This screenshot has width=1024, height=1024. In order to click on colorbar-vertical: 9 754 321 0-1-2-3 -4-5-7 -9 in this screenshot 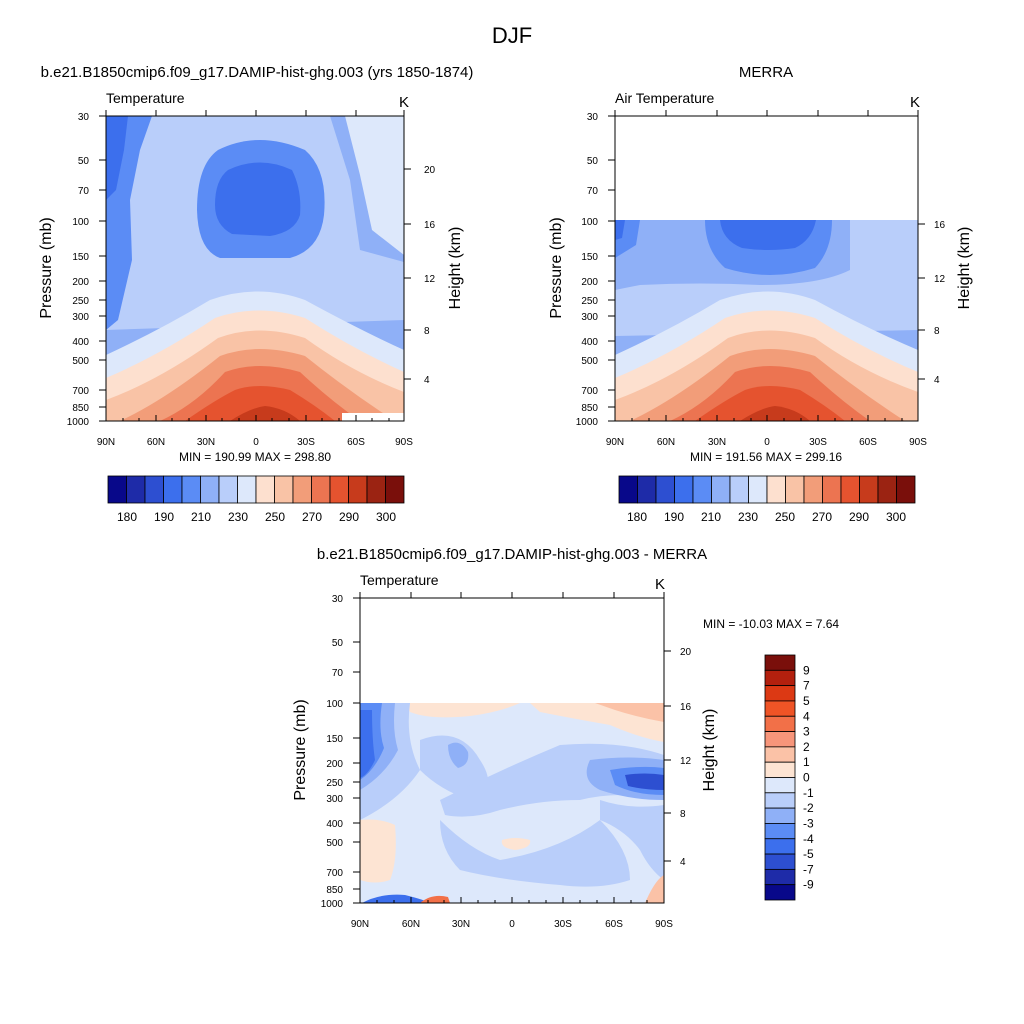, I will do `click(789, 777)`.